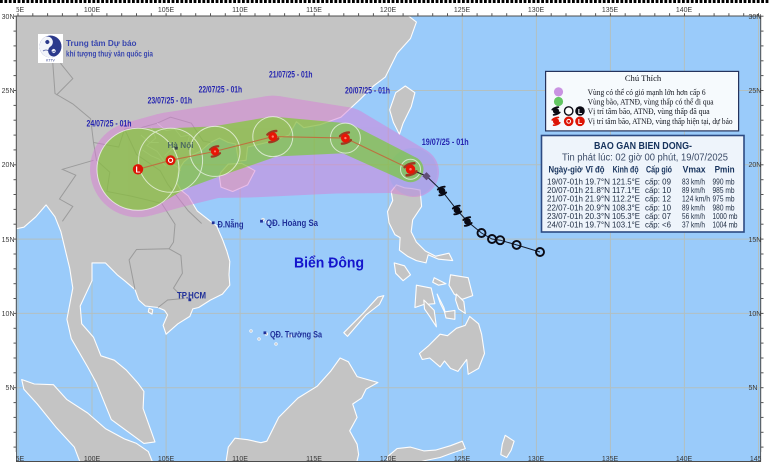 The image size is (769, 470). Describe the element at coordinates (658, 199) in the screenshot. I see `svg-text: cấp: 12` at that location.